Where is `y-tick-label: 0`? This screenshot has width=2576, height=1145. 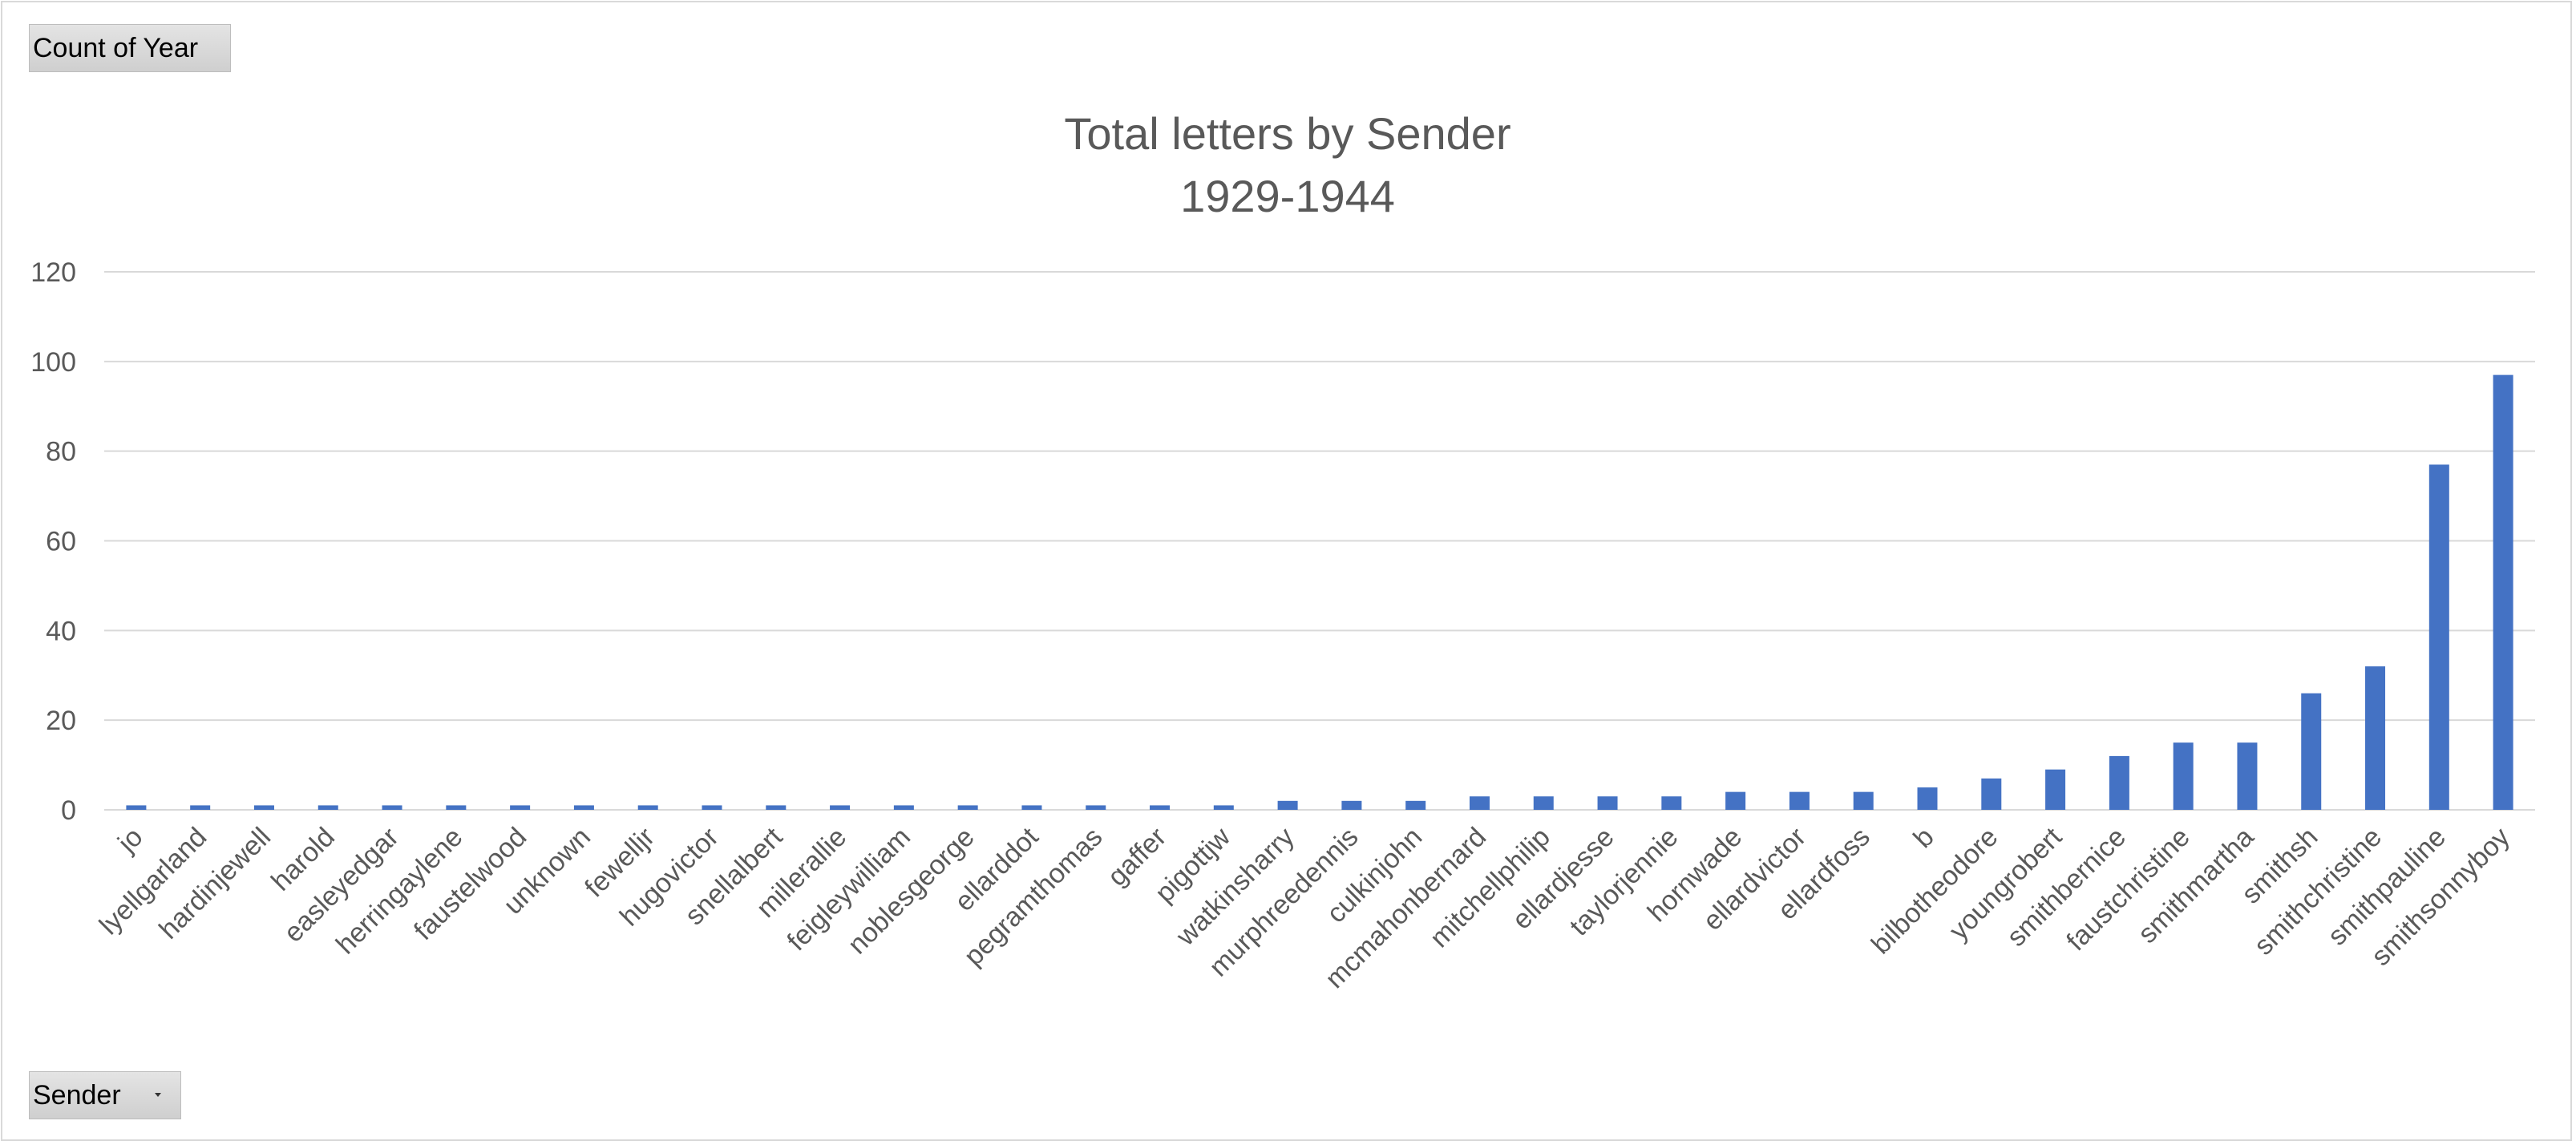 y-tick-label: 0 is located at coordinates (68, 811).